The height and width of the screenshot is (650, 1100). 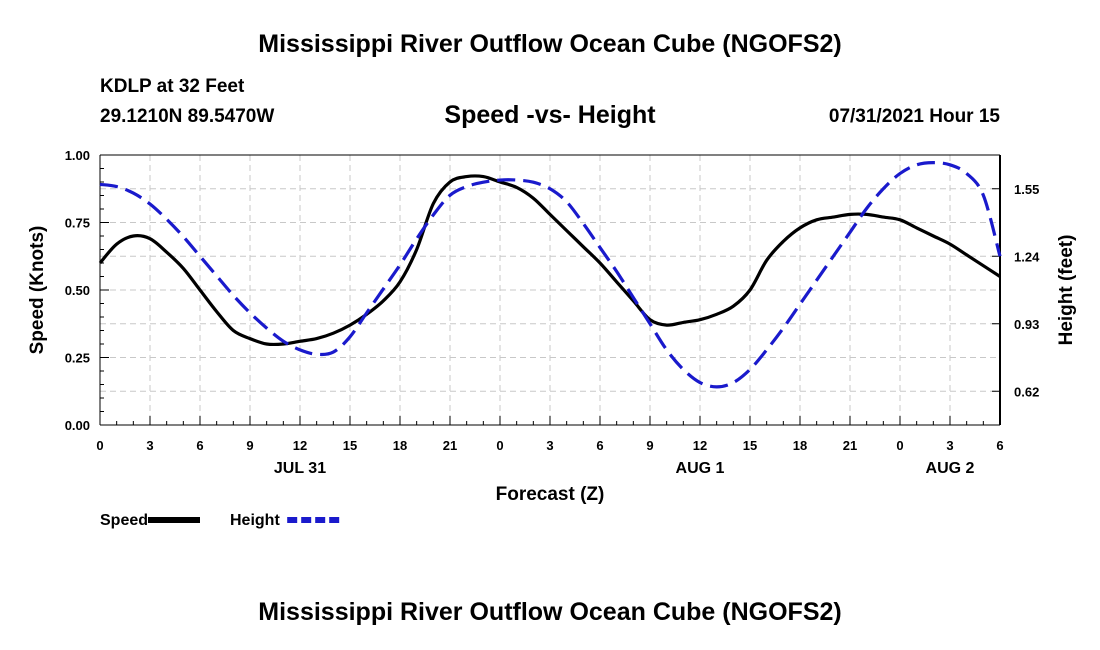 What do you see at coordinates (77, 223) in the screenshot?
I see `y-tick-label: 0.75` at bounding box center [77, 223].